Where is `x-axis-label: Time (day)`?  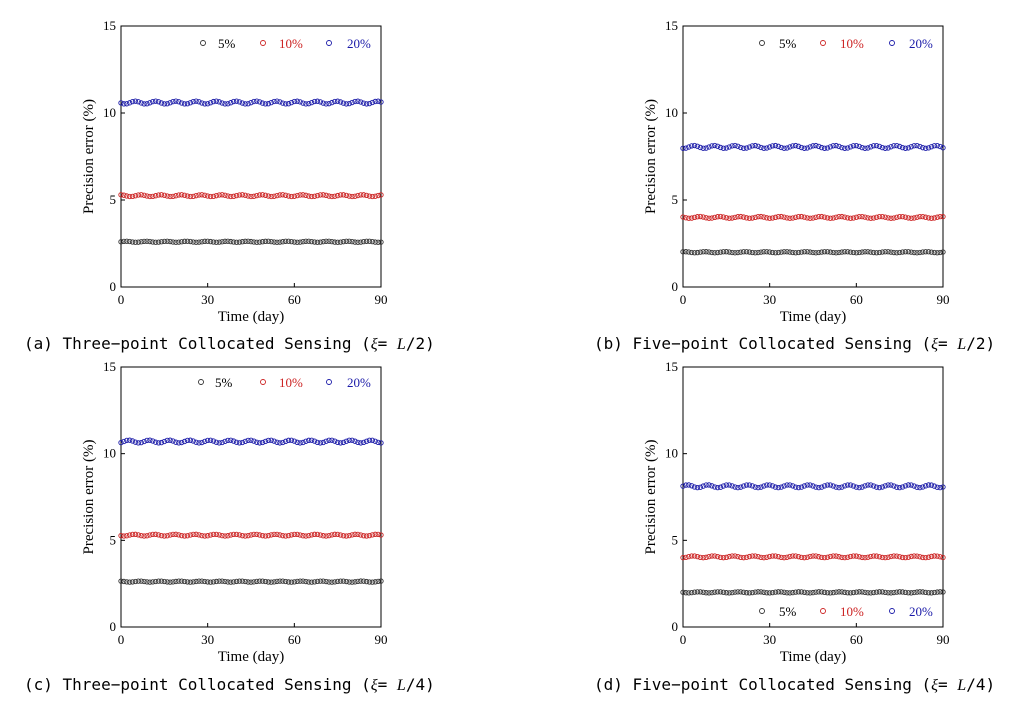 x-axis-label: Time (day) is located at coordinates (251, 657).